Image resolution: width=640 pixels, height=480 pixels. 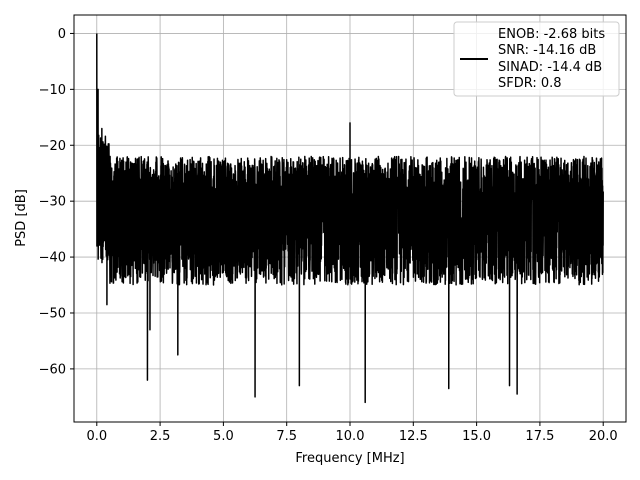 I want to click on x-tick-label: 17.5, so click(x=539, y=436).